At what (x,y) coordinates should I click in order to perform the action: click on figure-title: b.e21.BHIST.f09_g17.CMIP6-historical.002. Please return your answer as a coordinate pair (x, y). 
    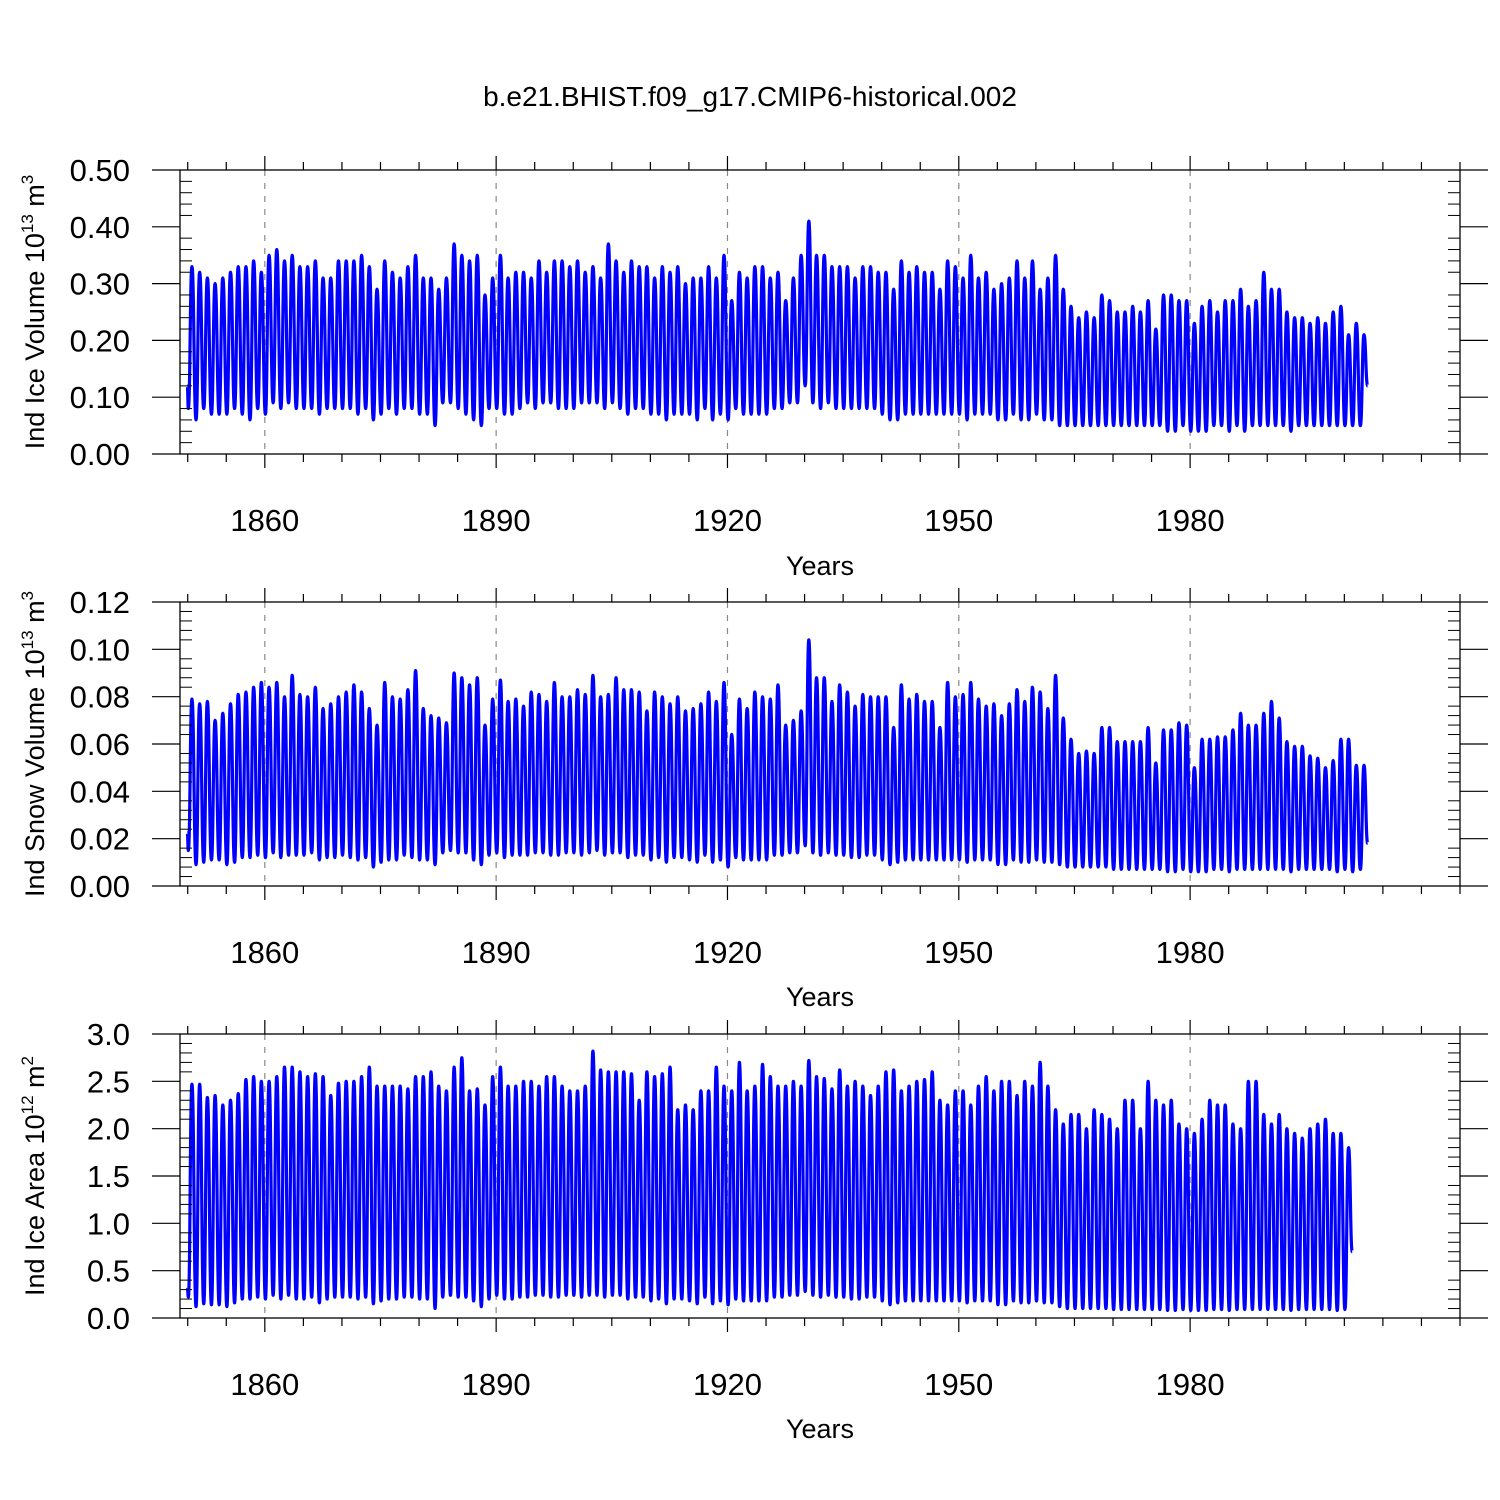
    Looking at the image, I should click on (750, 96).